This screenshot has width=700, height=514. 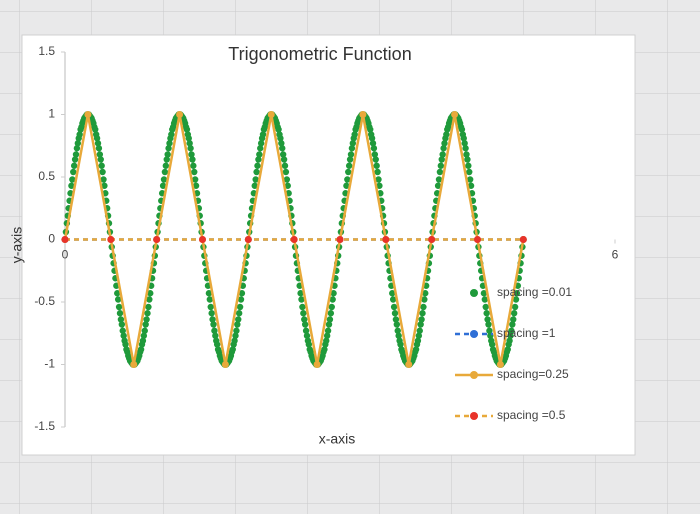 I want to click on legend-marker, so click(x=474, y=293).